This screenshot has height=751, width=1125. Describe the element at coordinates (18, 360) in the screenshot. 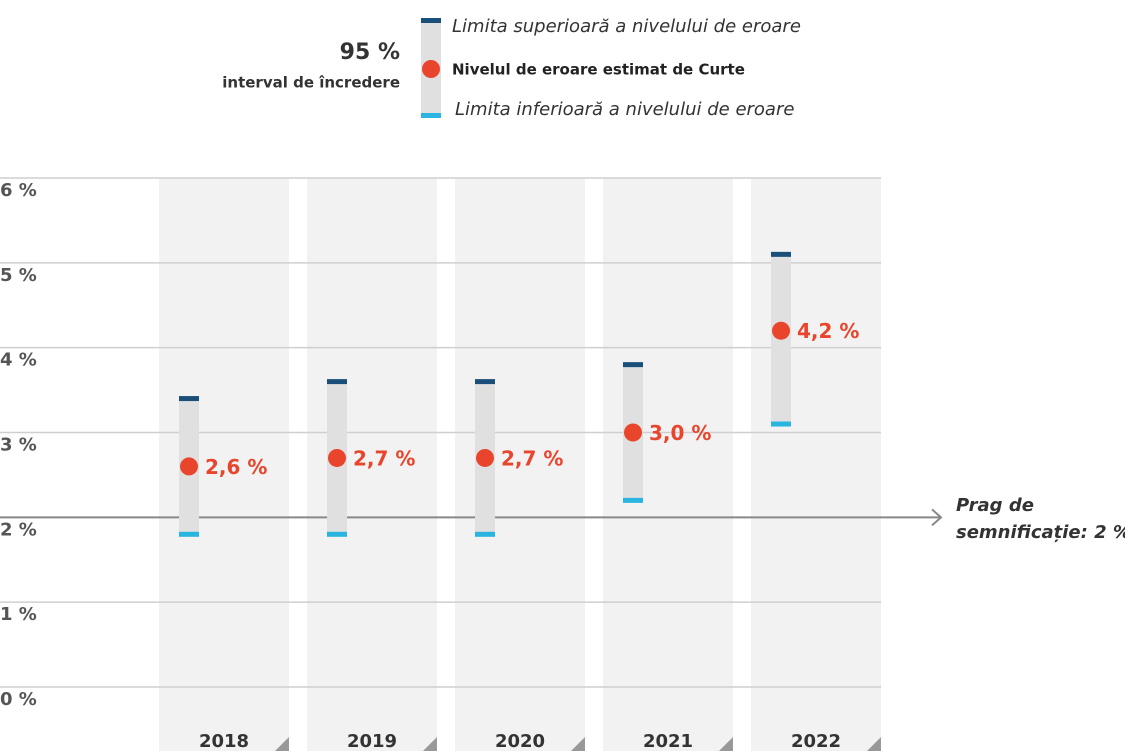

I see `y-tick-label: 4 %` at that location.